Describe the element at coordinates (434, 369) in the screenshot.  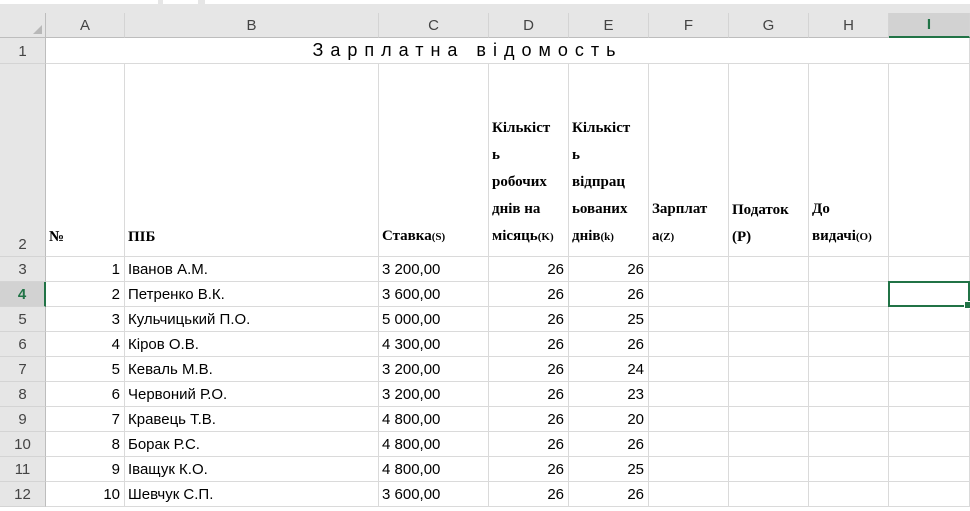
I see `cell-C7: 3 200,00` at that location.